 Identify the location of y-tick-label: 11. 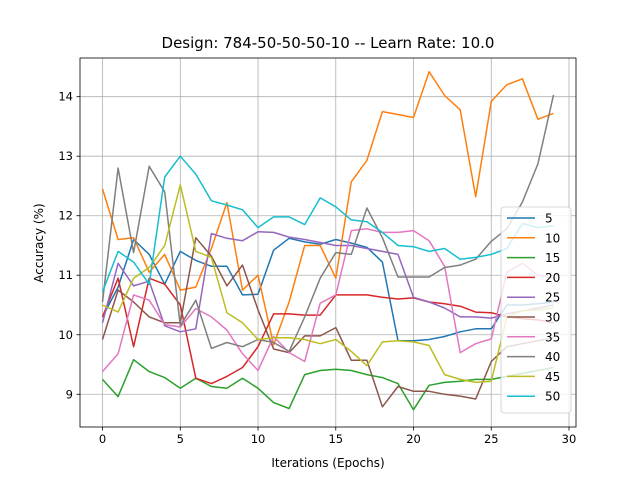
(65, 275).